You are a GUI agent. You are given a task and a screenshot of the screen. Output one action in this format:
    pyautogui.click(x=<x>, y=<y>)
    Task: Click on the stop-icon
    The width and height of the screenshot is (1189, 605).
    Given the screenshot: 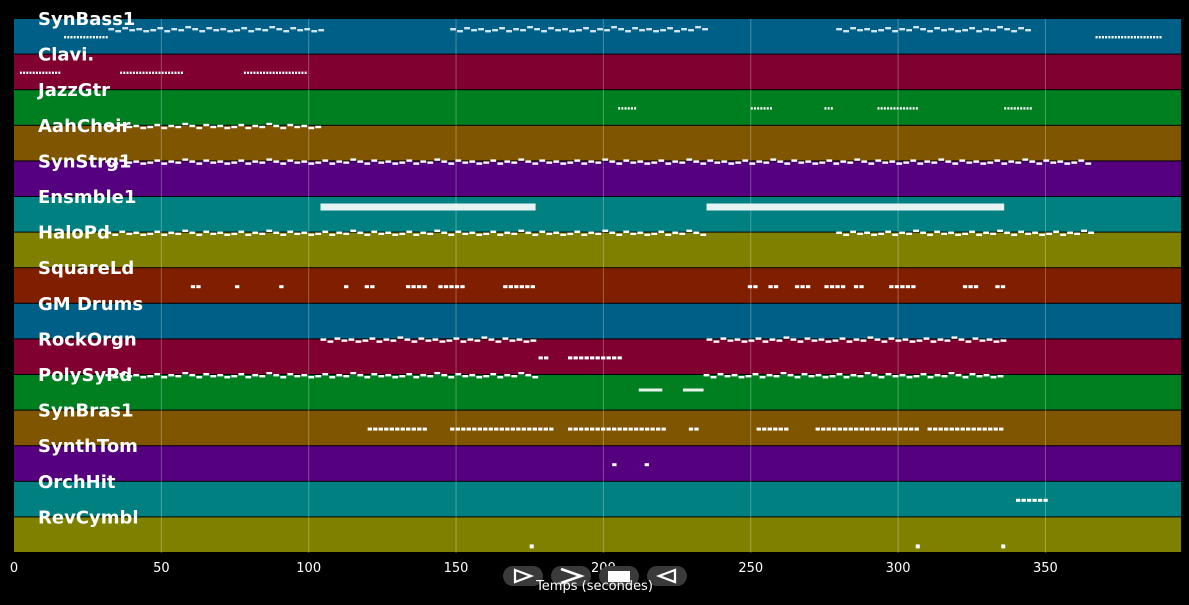 What is the action you would take?
    pyautogui.click(x=619, y=576)
    